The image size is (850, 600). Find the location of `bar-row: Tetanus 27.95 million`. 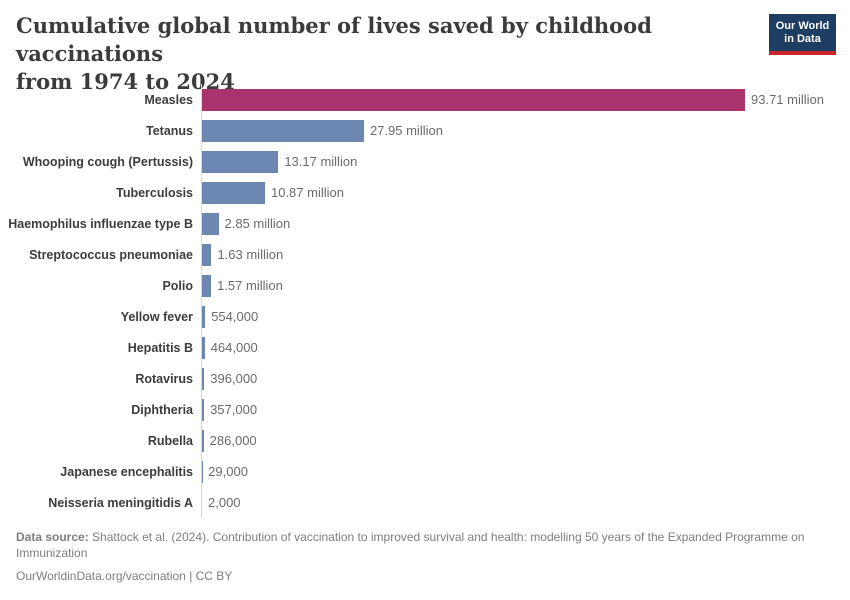

bar-row: Tetanus 27.95 million is located at coordinates (425, 130).